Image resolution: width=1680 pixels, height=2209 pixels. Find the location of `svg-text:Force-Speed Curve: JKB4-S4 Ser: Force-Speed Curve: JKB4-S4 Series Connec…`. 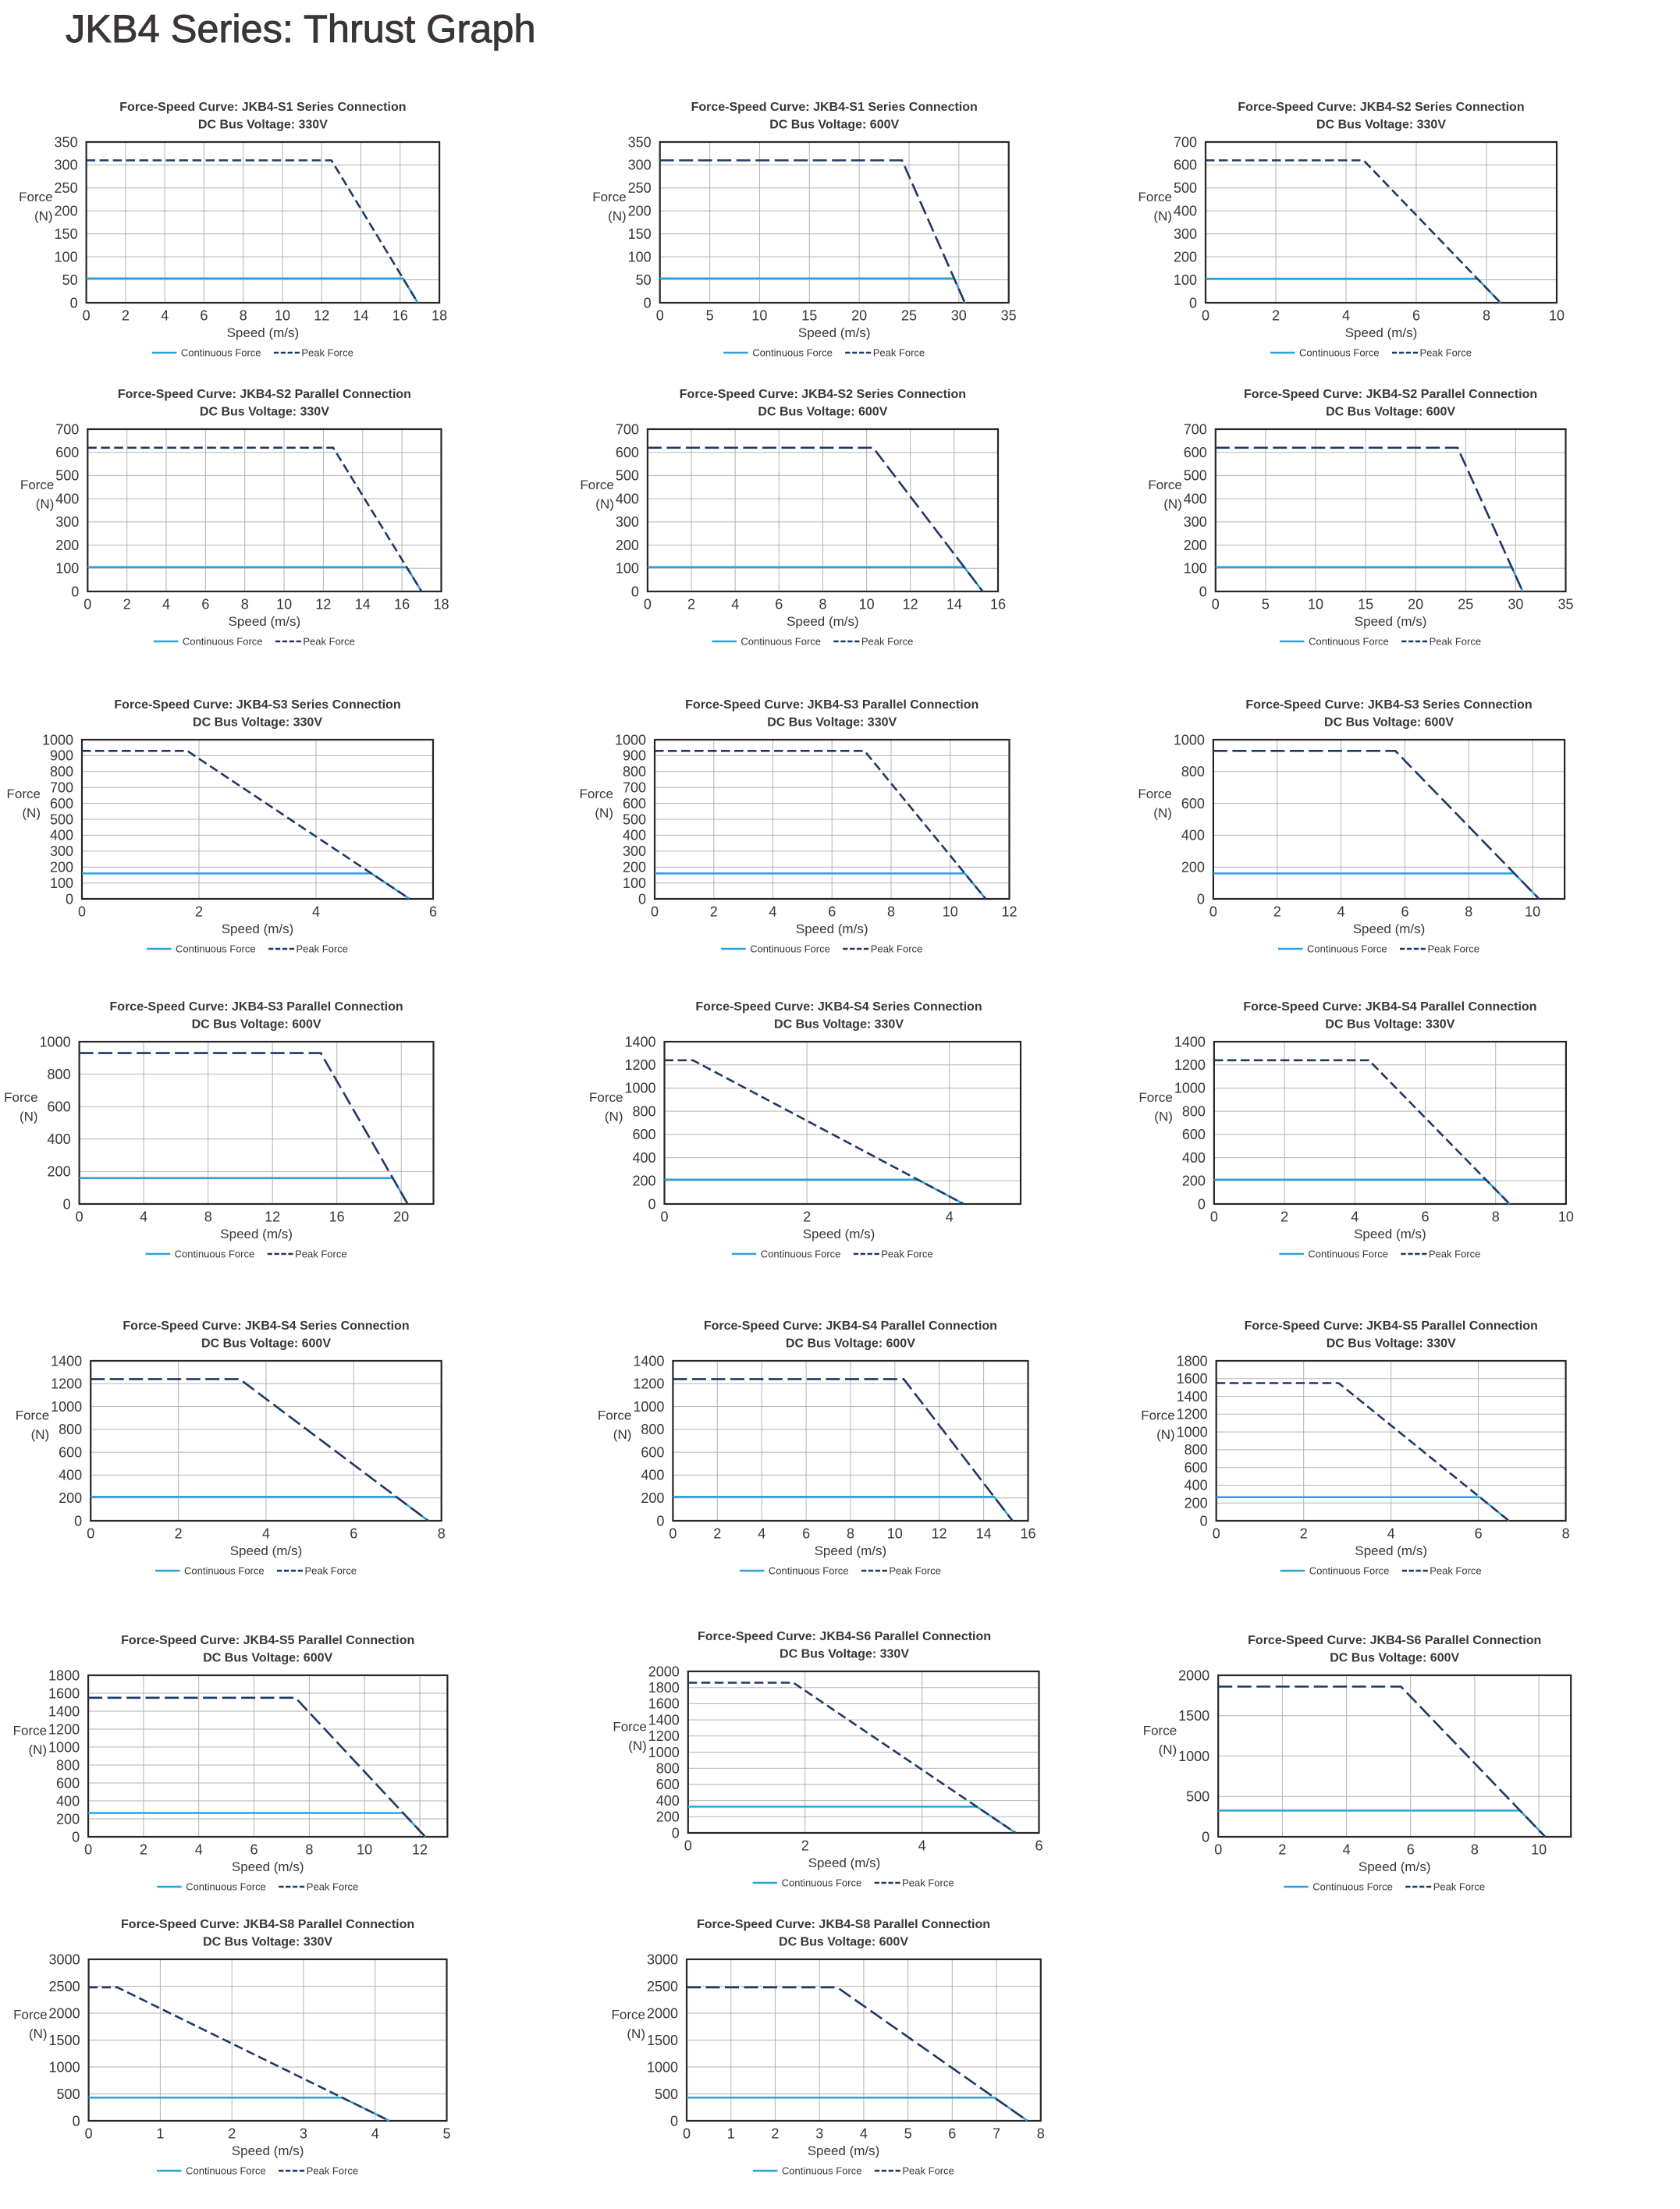

svg-text:Force-Speed Curve: JKB4-S4 Ser: Force-Speed Curve: JKB4-S4 Series Connec… is located at coordinates (266, 1326).